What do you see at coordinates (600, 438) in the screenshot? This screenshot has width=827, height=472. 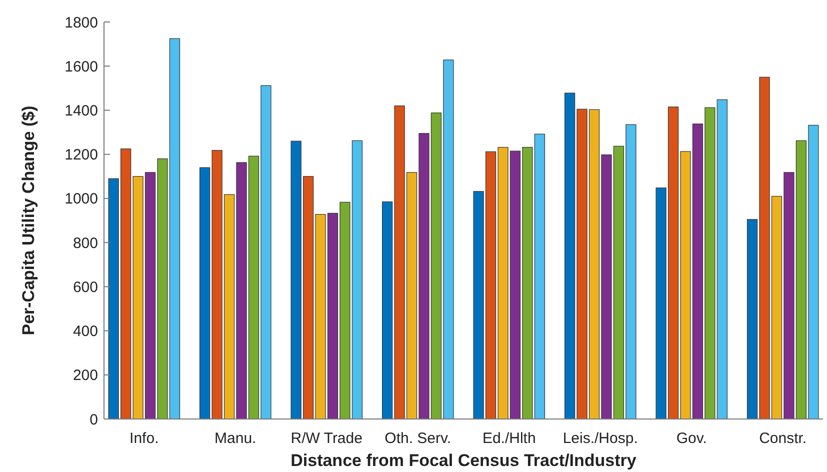 I see `x-tick-label: Leis./Hosp.` at bounding box center [600, 438].